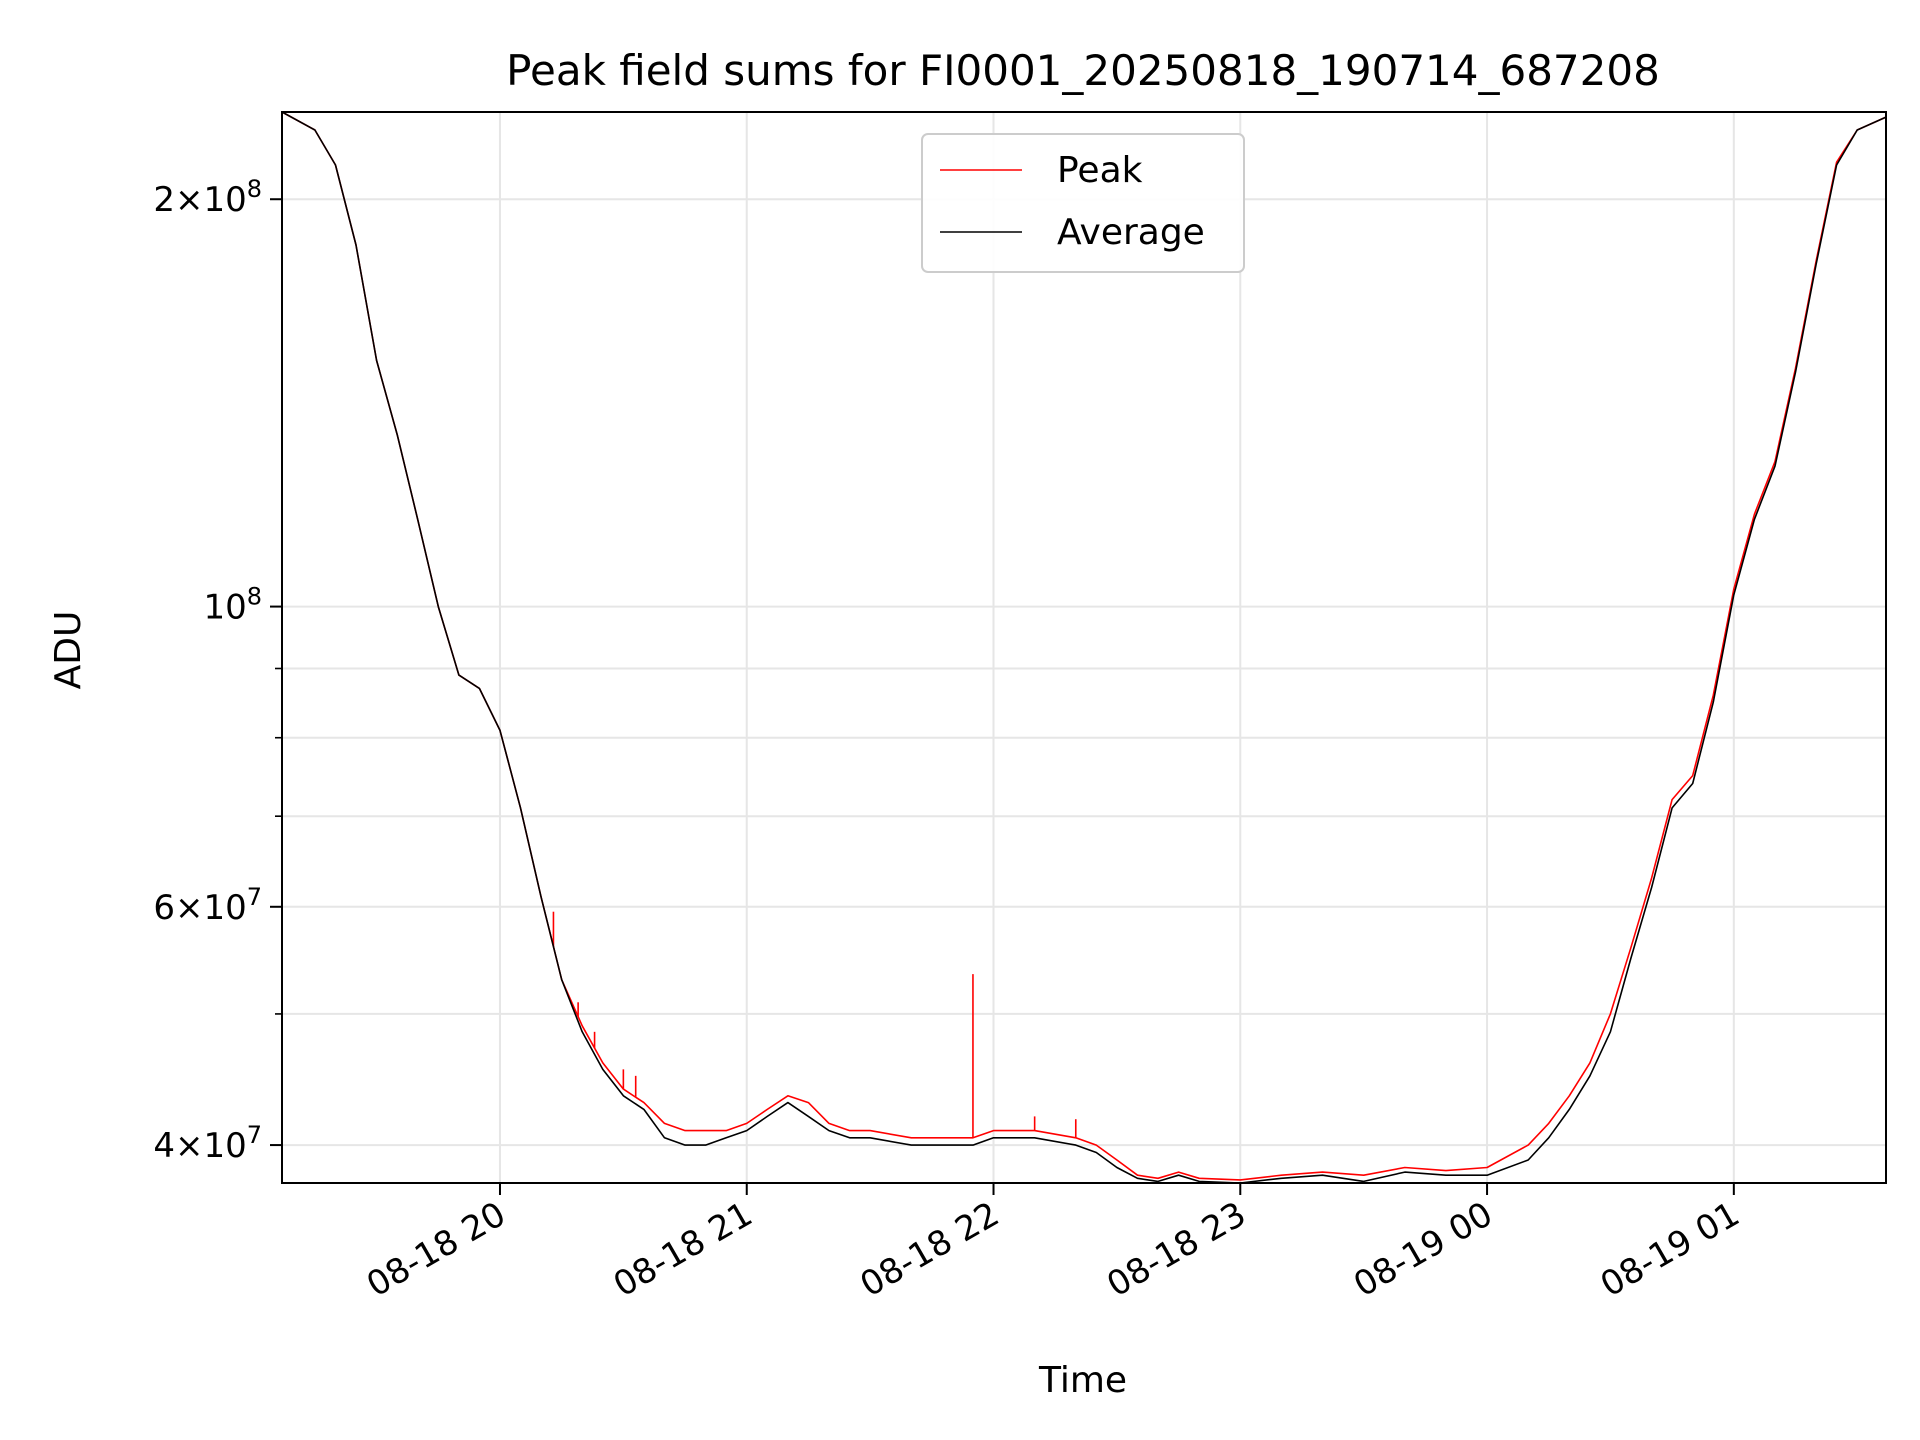 The image size is (1920, 1440). I want to click on y-tick-mantissa: 2×, so click(178, 200).